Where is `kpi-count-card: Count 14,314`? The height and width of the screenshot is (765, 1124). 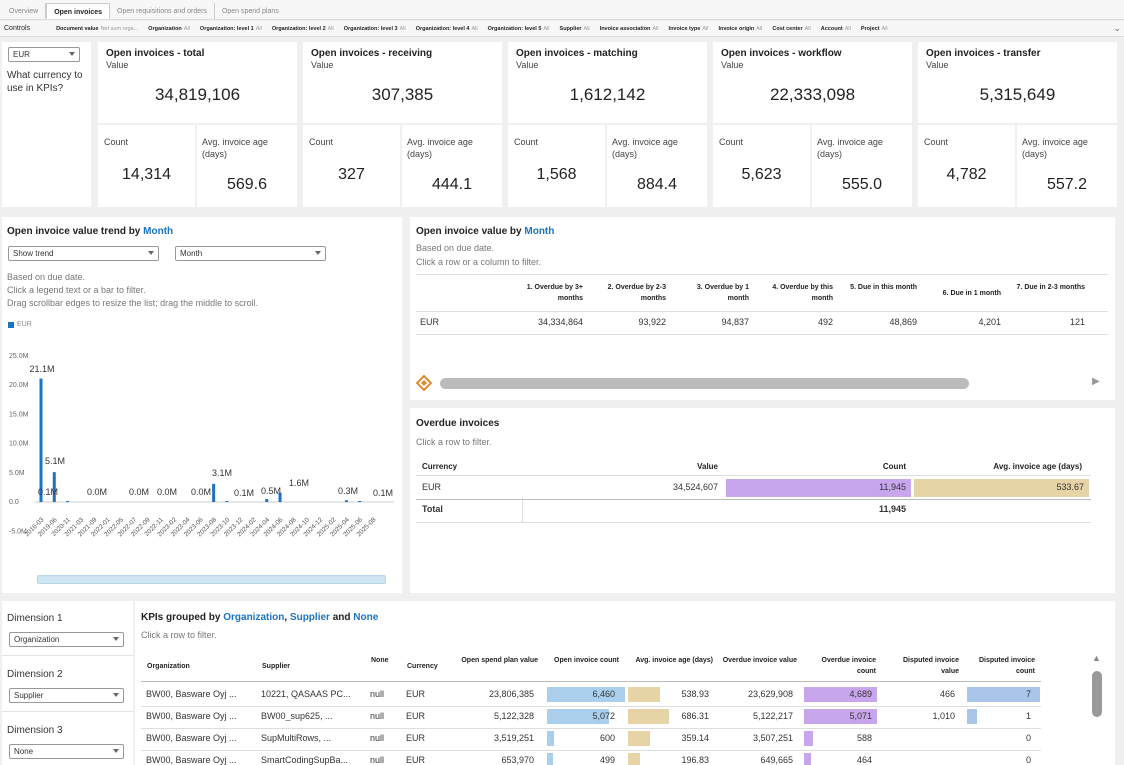
kpi-count-card: Count 14,314 is located at coordinates (146, 166).